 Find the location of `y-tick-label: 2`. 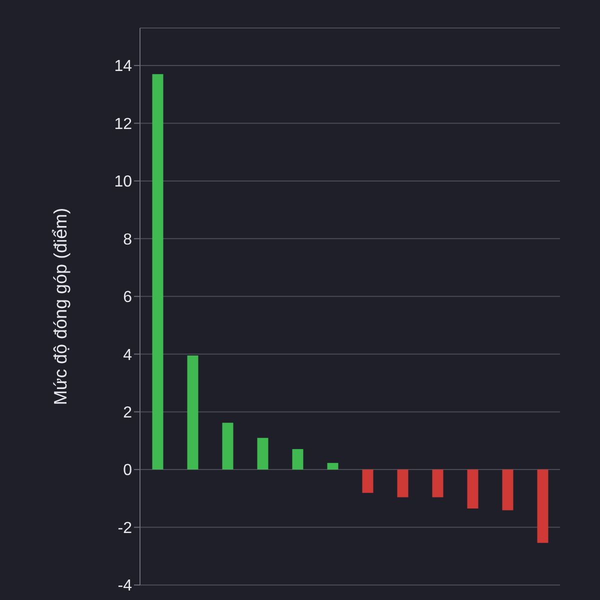

y-tick-label: 2 is located at coordinates (127, 413).